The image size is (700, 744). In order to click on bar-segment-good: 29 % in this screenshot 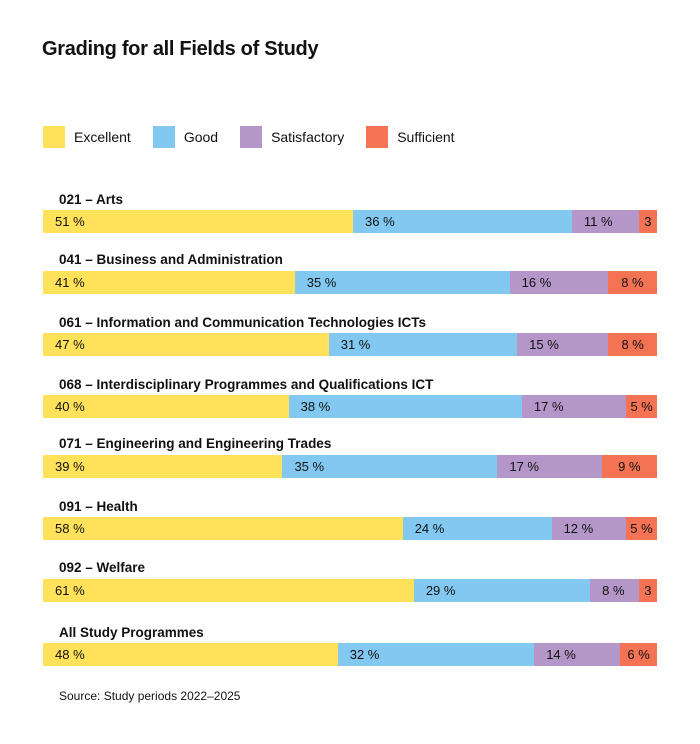, I will do `click(502, 590)`.